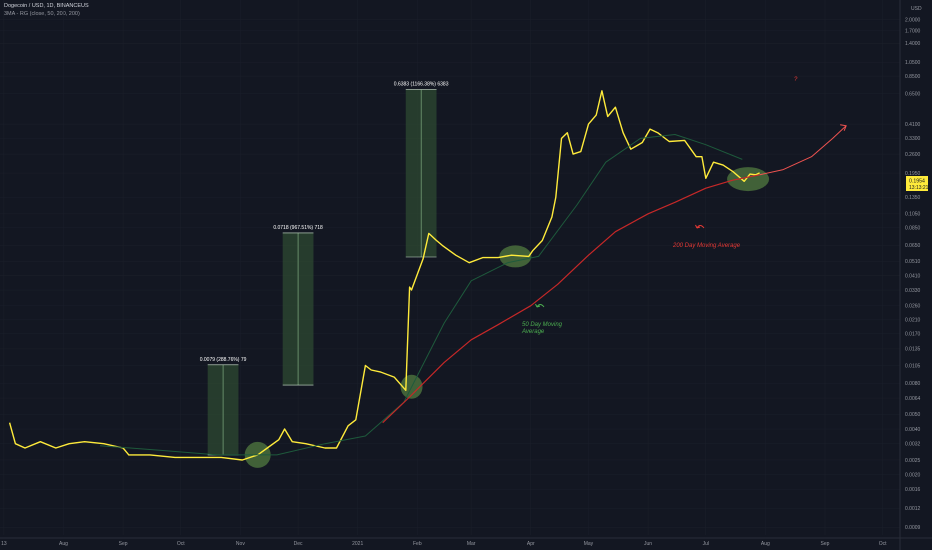 Image resolution: width=932 pixels, height=550 pixels. I want to click on y-tick-label: 0.1950, so click(913, 174).